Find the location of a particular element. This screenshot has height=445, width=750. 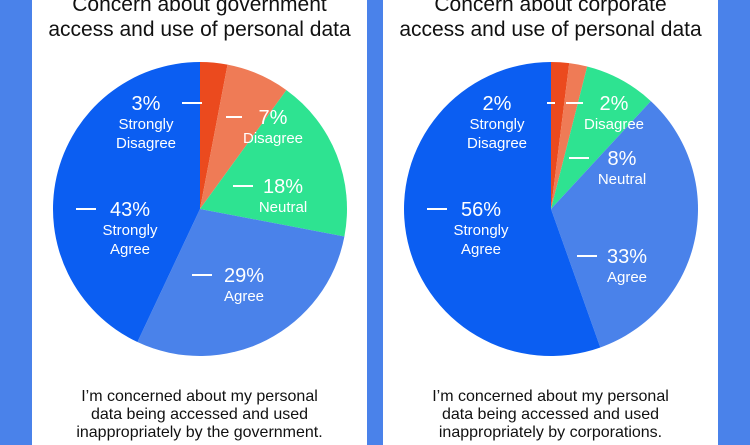

slice-label: 29%Agree is located at coordinates (244, 285).